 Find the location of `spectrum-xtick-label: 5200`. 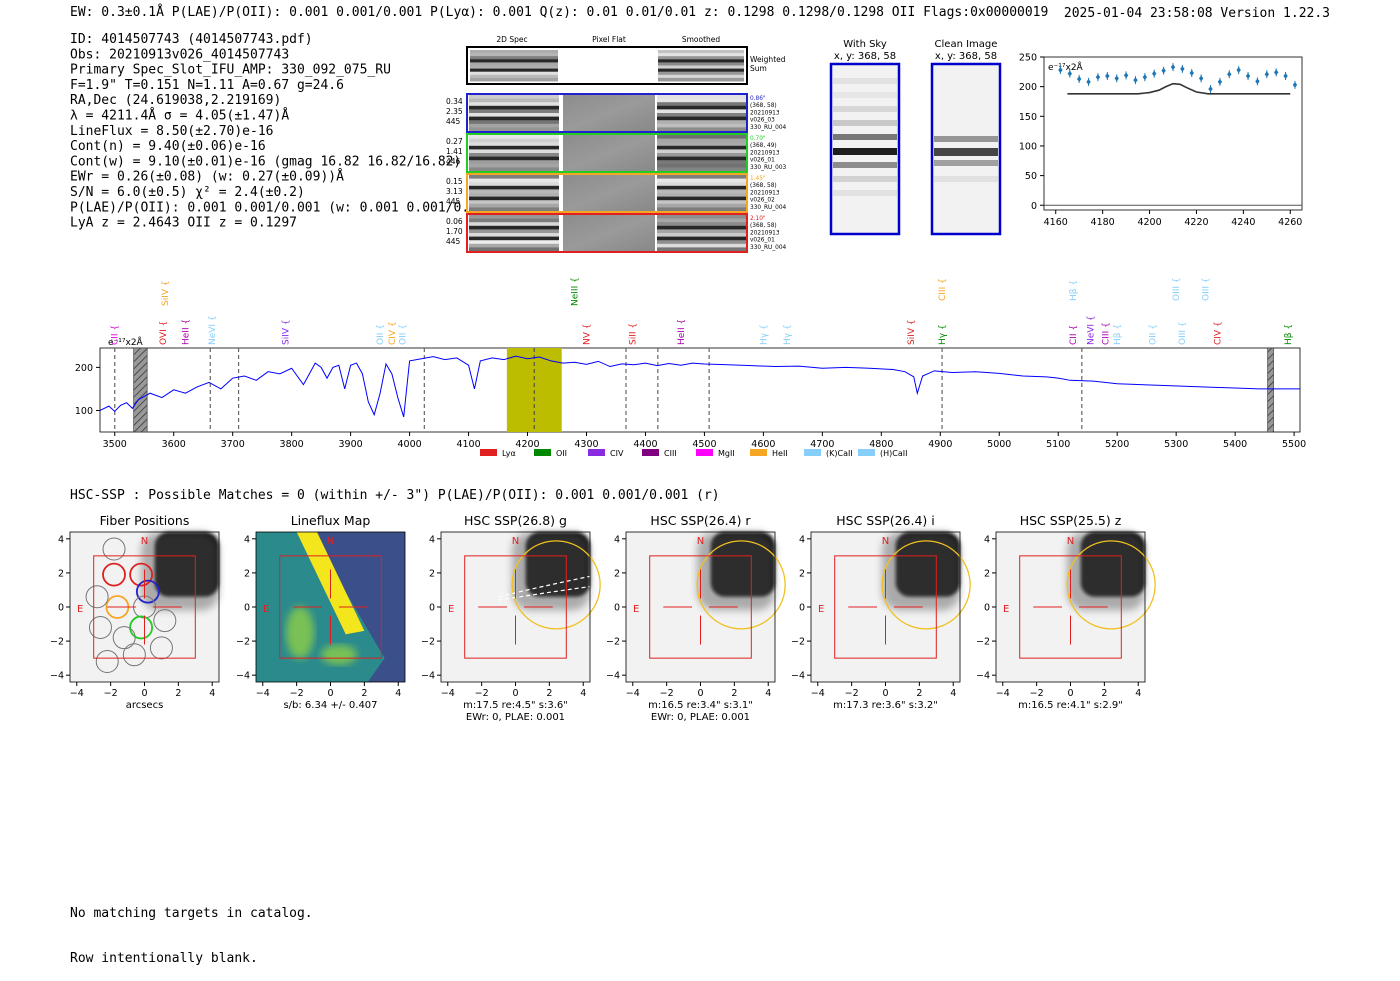

spectrum-xtick-label: 5200 is located at coordinates (1117, 444).